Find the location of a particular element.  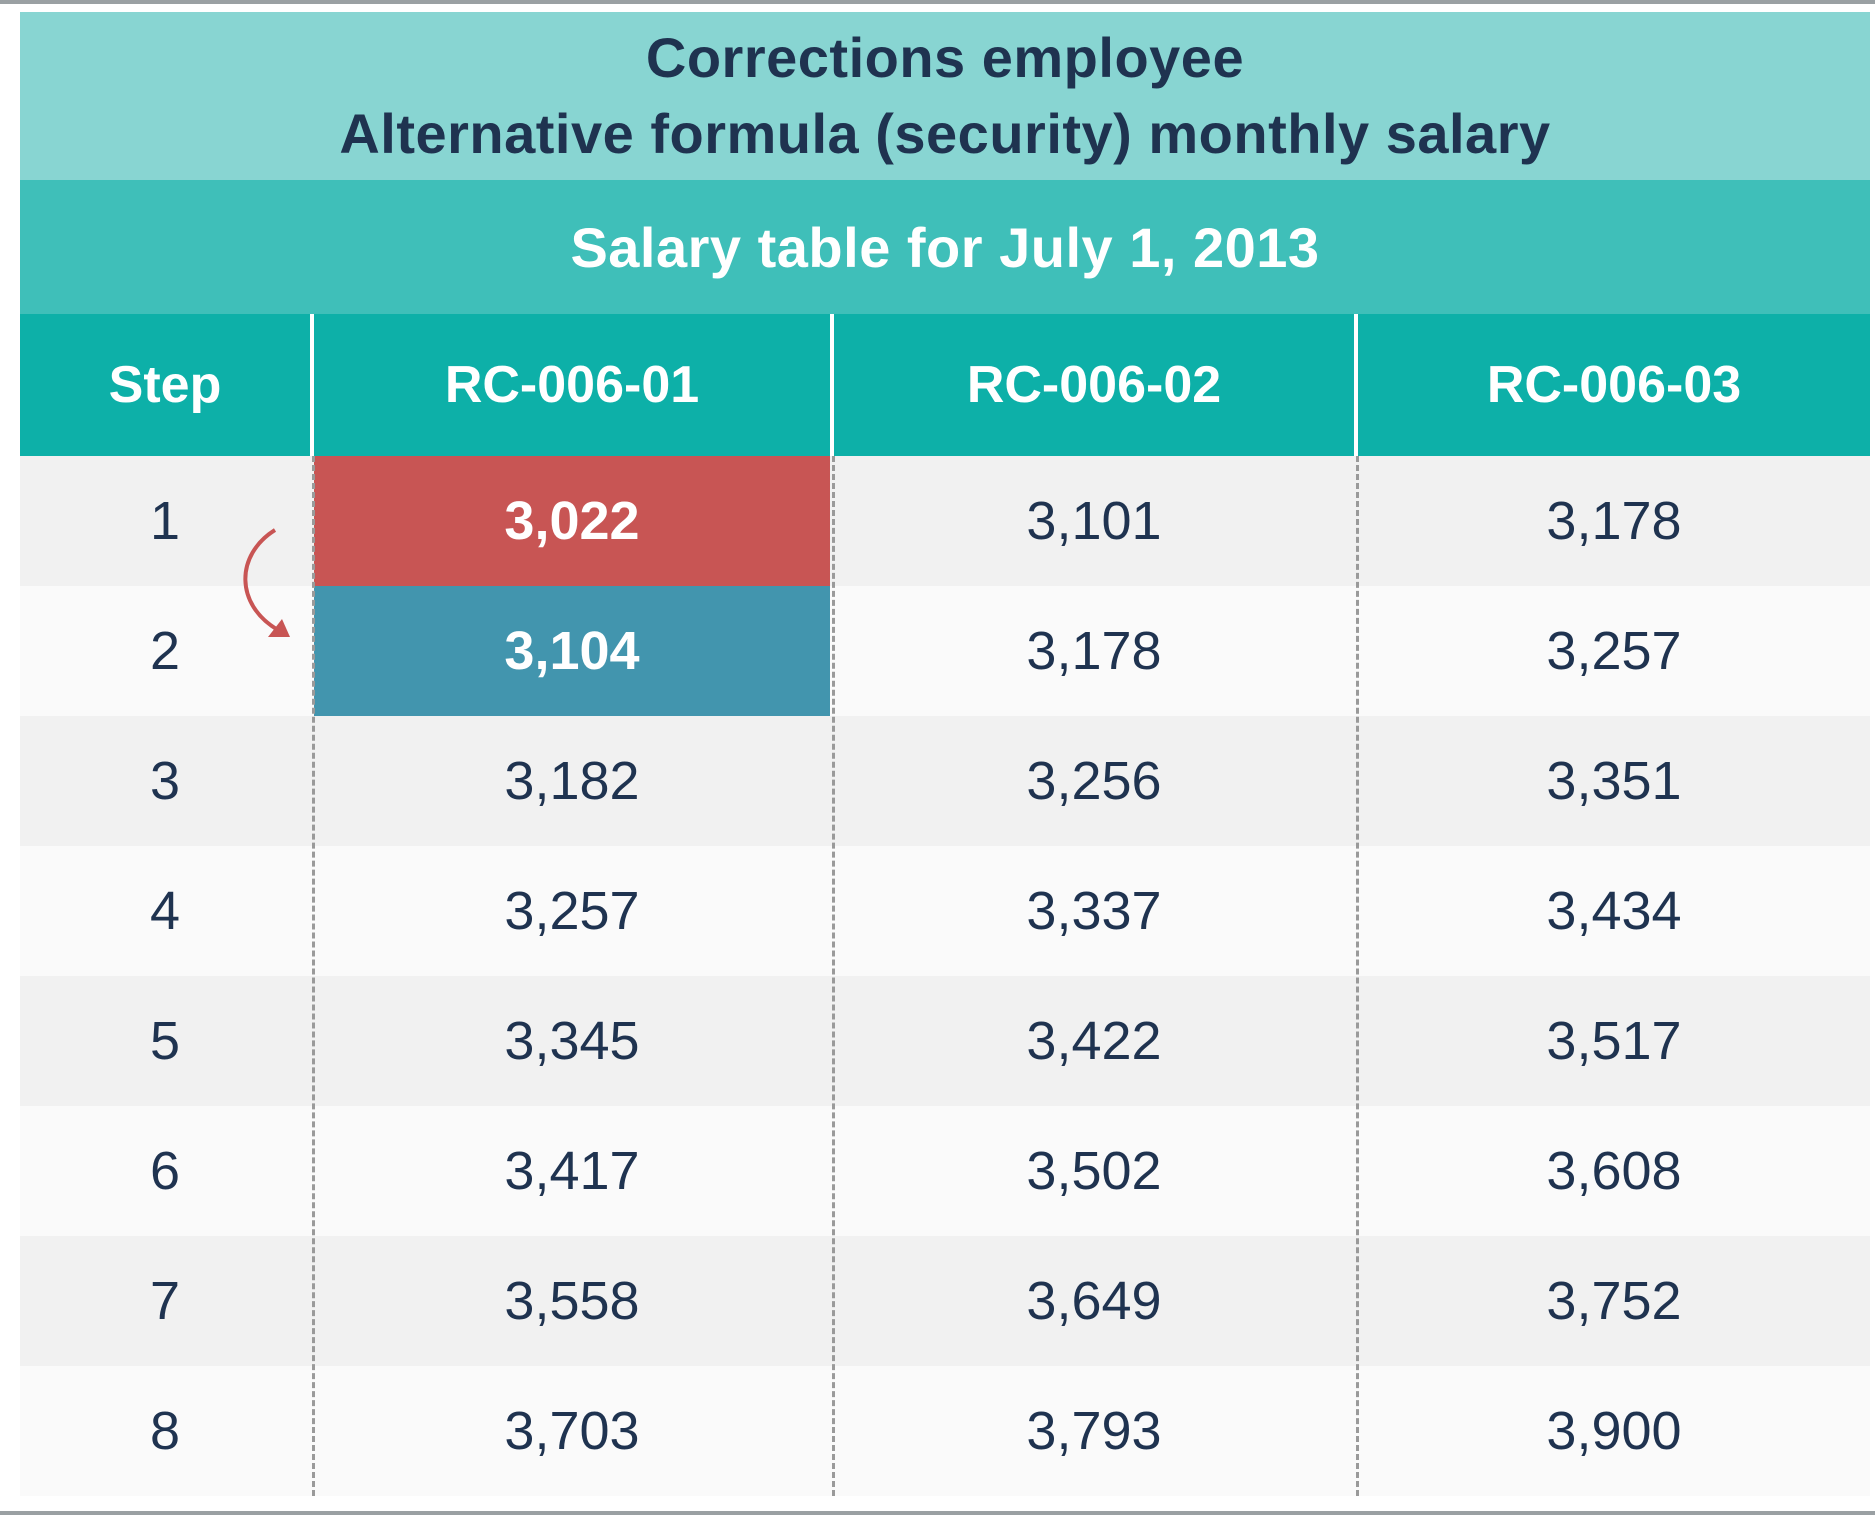

salary-cell: 3,517 is located at coordinates (1614, 1041).